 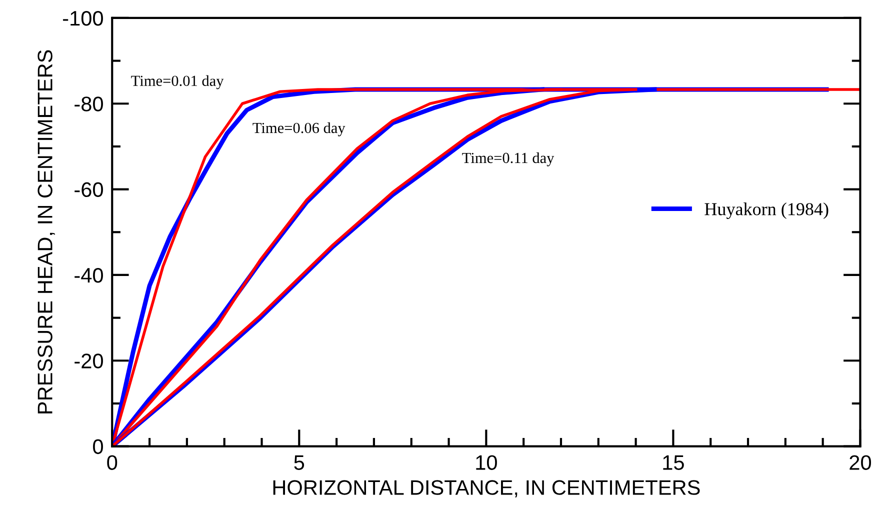 I want to click on annotation: Time=0.06 day, so click(x=299, y=129).